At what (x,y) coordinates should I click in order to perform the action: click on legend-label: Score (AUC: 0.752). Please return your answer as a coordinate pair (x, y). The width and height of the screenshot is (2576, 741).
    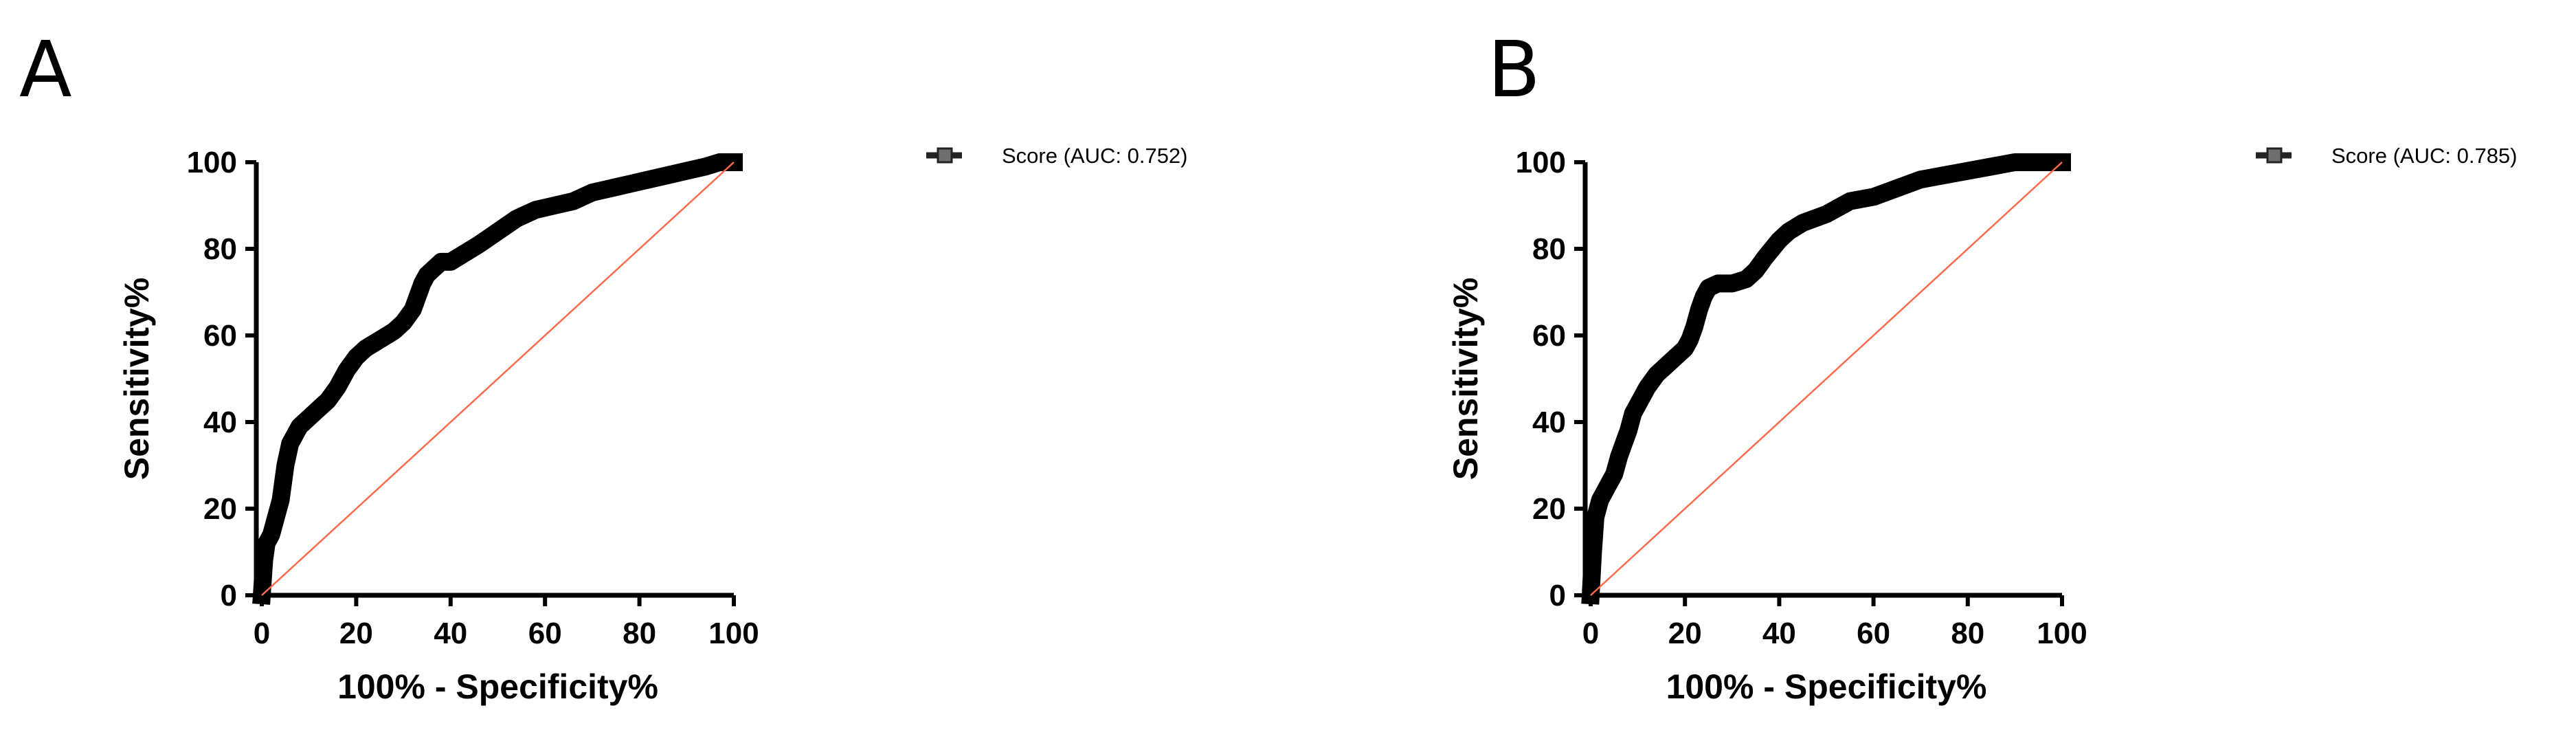
    Looking at the image, I should click on (1095, 156).